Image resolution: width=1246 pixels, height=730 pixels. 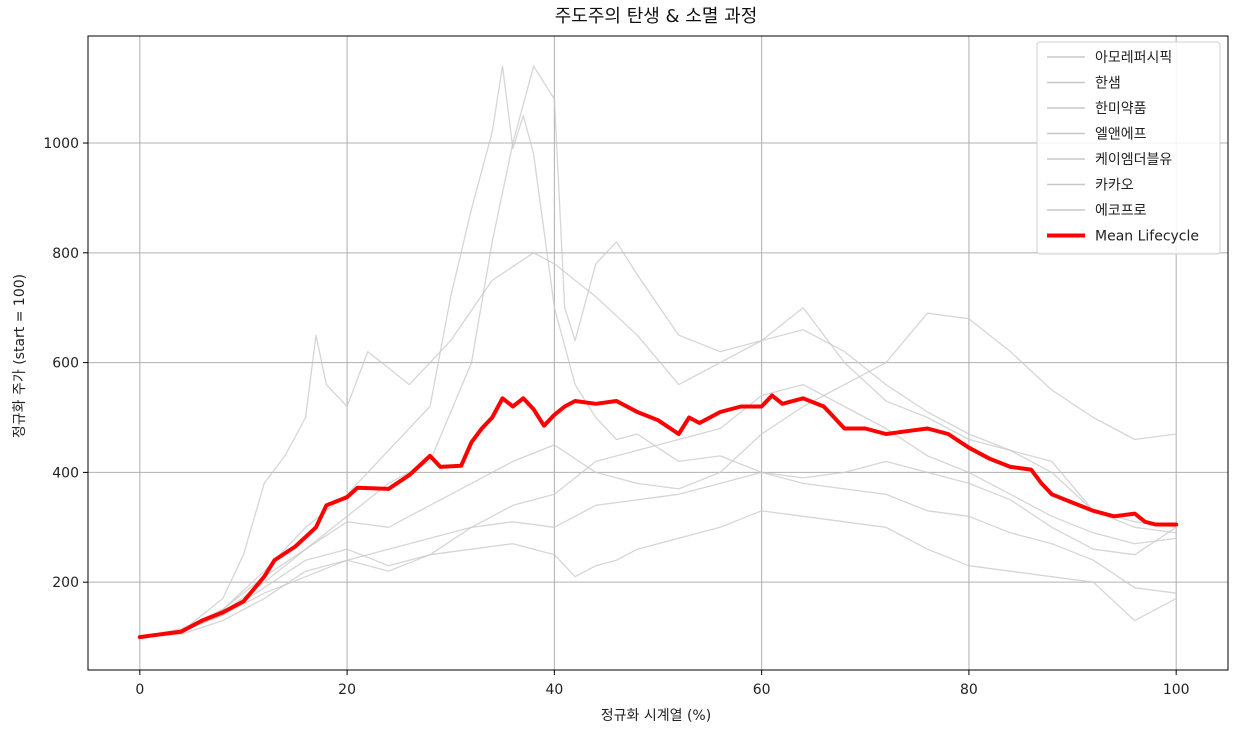 I want to click on x-tick-label-3: 60, so click(x=762, y=690).